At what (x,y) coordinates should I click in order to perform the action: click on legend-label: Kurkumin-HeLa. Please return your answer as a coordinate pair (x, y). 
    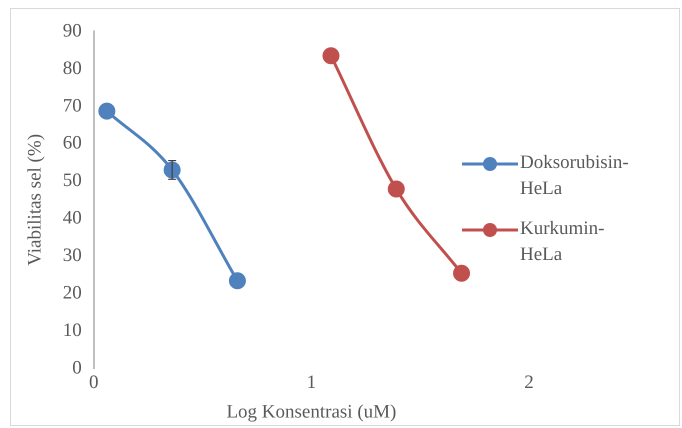
    Looking at the image, I should click on (563, 242).